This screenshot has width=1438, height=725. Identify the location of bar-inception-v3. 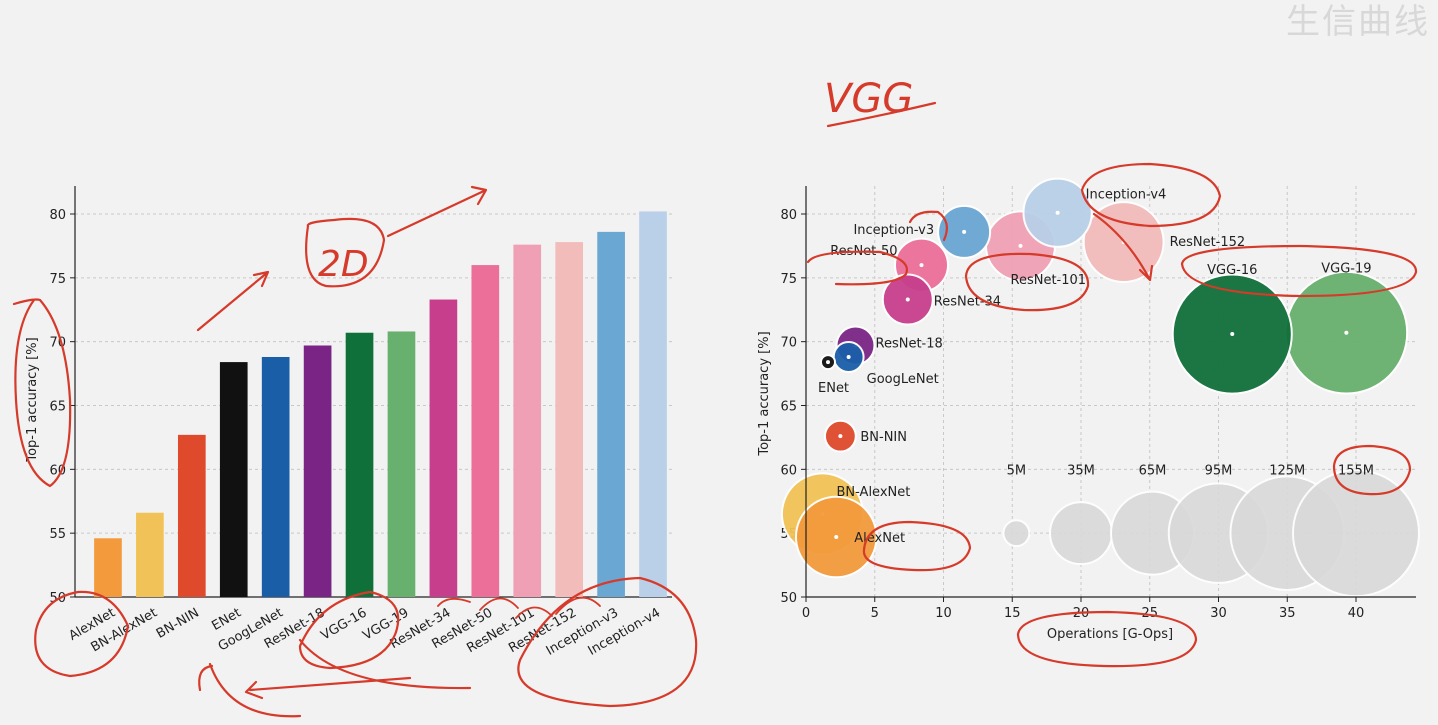
(611, 414).